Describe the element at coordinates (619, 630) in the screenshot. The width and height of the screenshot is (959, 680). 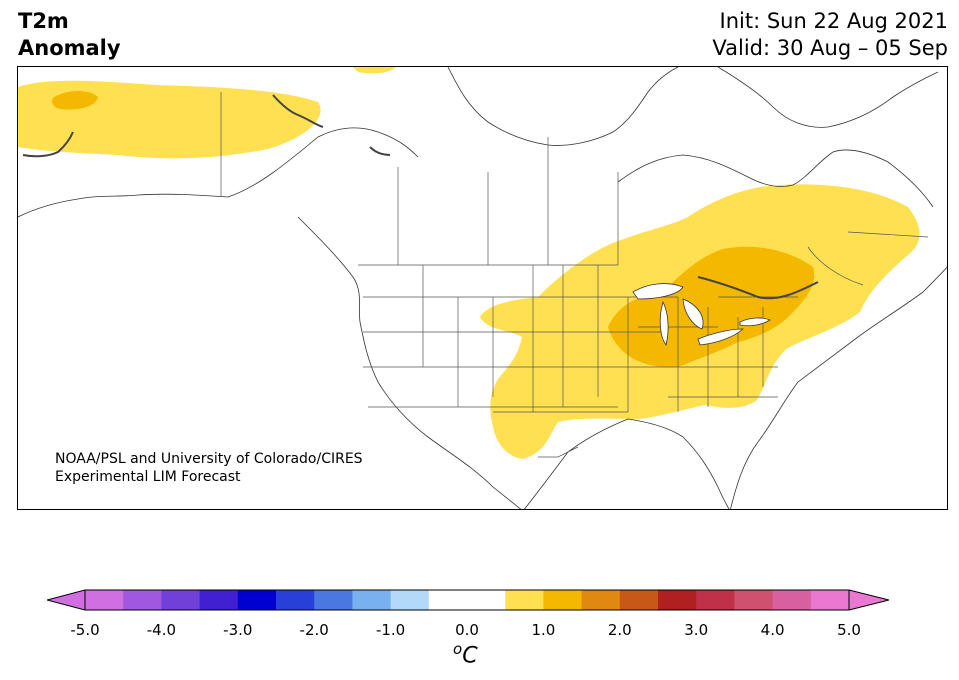
I see `colorbar-tick-label: 2.0` at that location.